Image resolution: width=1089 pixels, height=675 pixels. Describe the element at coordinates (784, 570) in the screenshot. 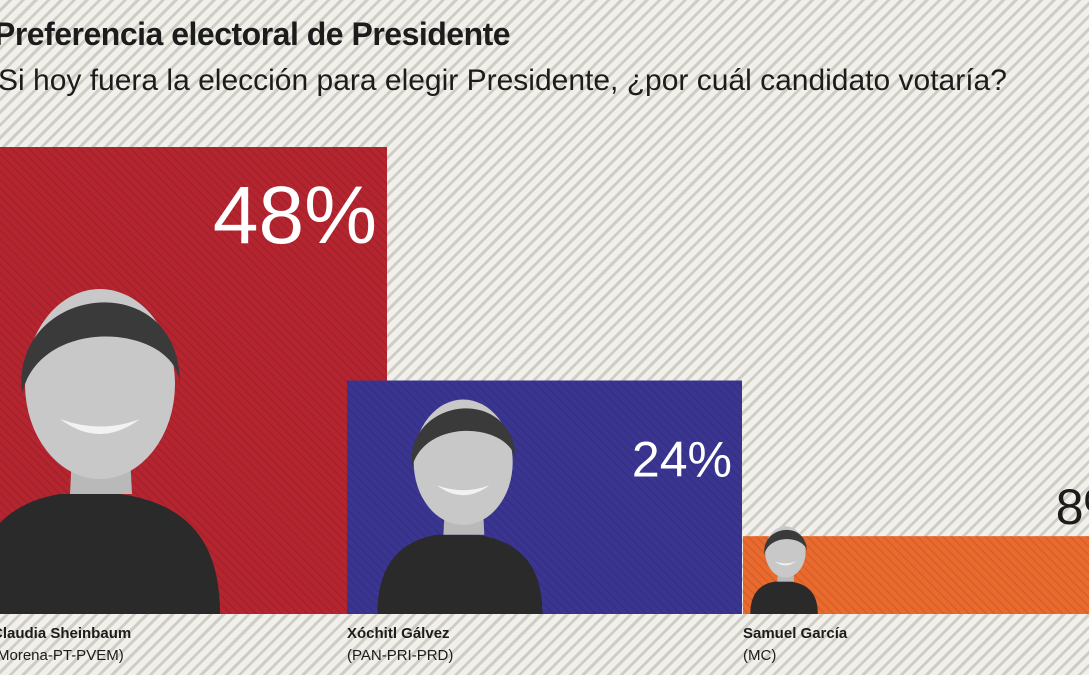

I see `portrait-samuel-garcia-icon` at that location.